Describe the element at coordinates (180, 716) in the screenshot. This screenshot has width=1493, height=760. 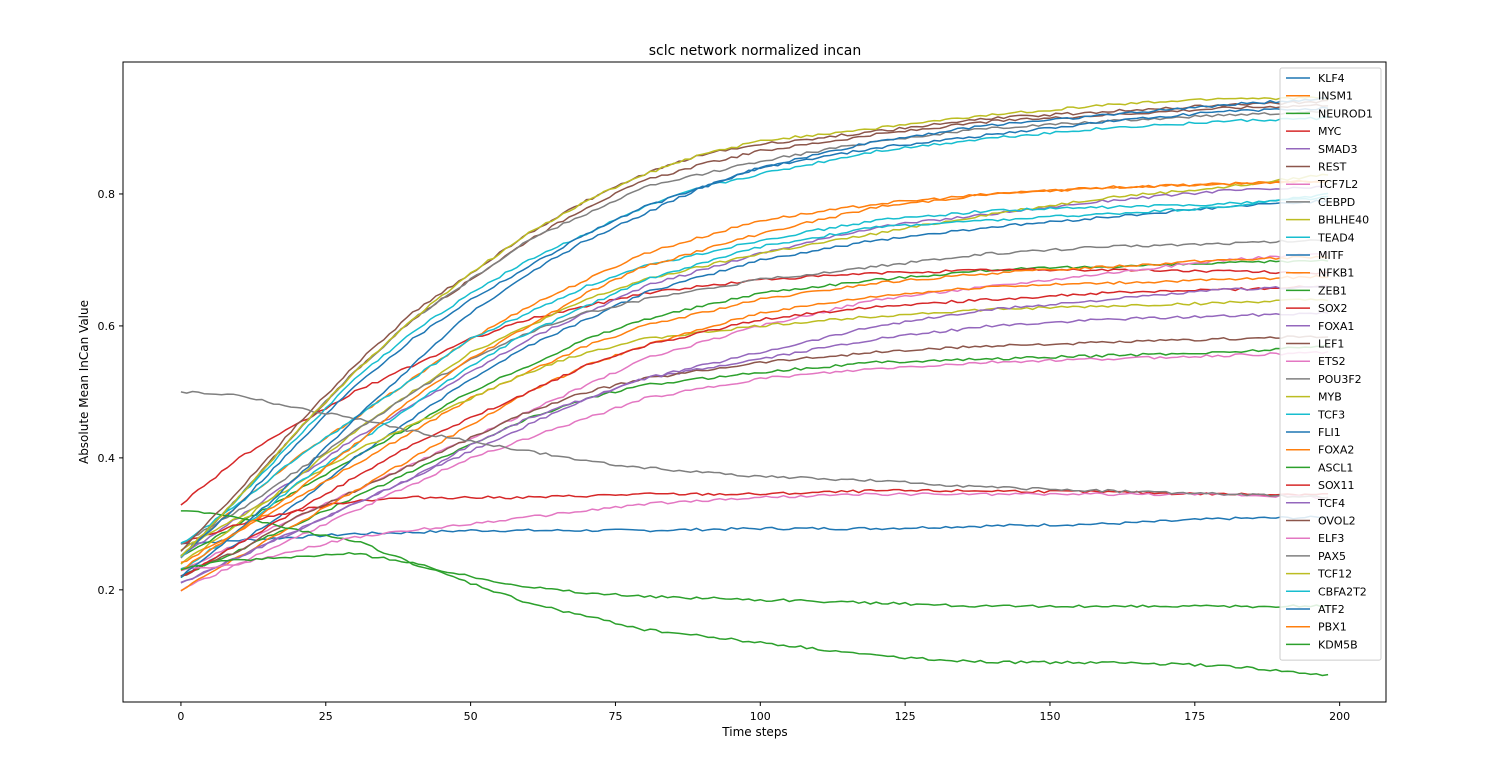
I see `x-tick-label: 0` at that location.